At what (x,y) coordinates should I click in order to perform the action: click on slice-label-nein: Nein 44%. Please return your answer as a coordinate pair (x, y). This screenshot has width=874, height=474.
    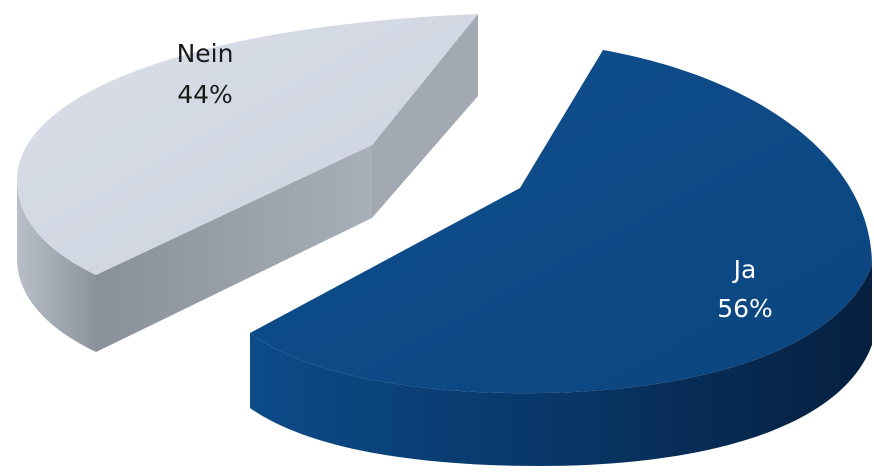
    Looking at the image, I should click on (205, 74).